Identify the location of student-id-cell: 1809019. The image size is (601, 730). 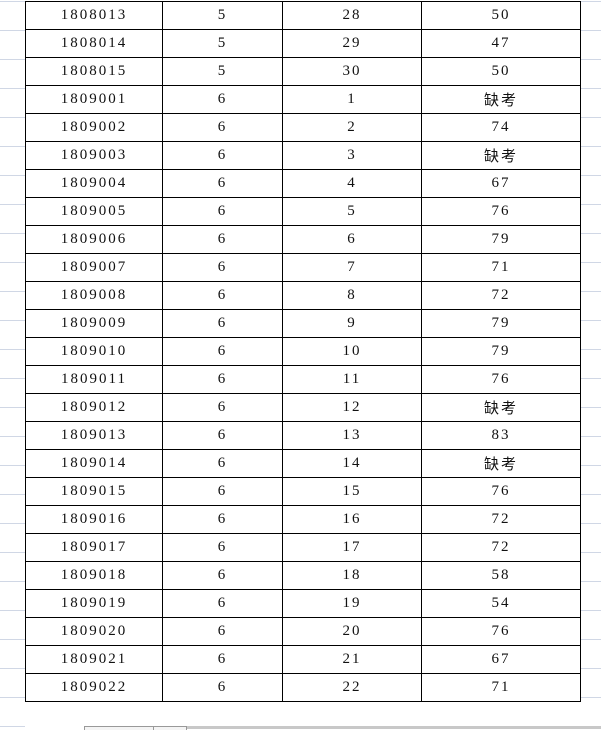
(94, 603).